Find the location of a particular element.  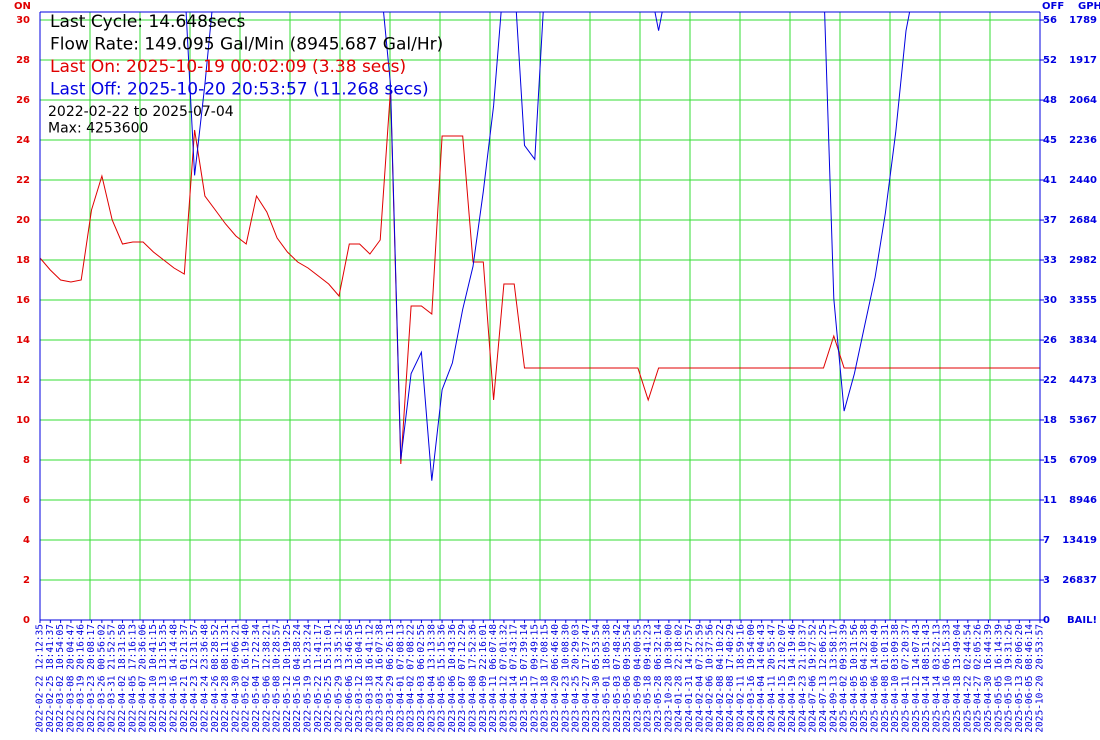

x-tick-label: 2025-04-16 06:15:33 is located at coordinates (947, 678).